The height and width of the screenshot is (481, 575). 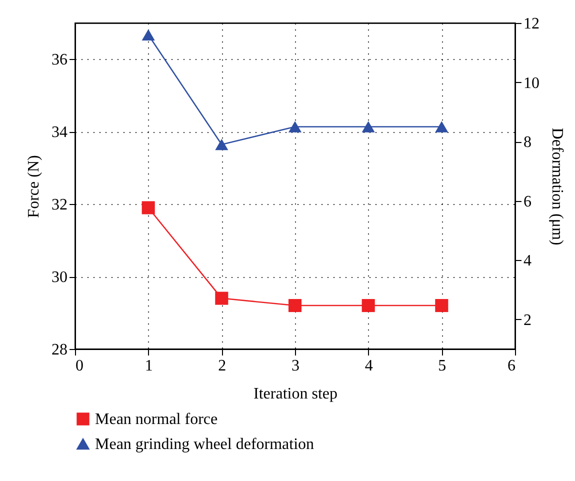 I want to click on y2-tick-label: 2, so click(x=528, y=320).